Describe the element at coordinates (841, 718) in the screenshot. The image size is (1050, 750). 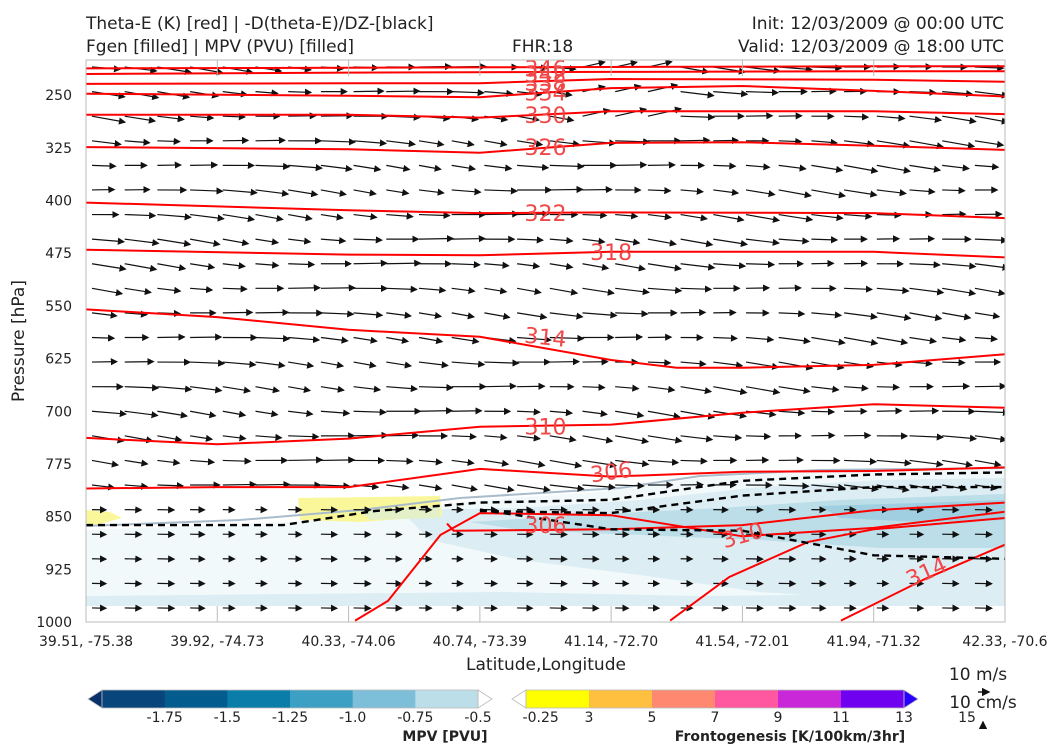
I see `fgen-colorbar-tick-label: 11` at that location.